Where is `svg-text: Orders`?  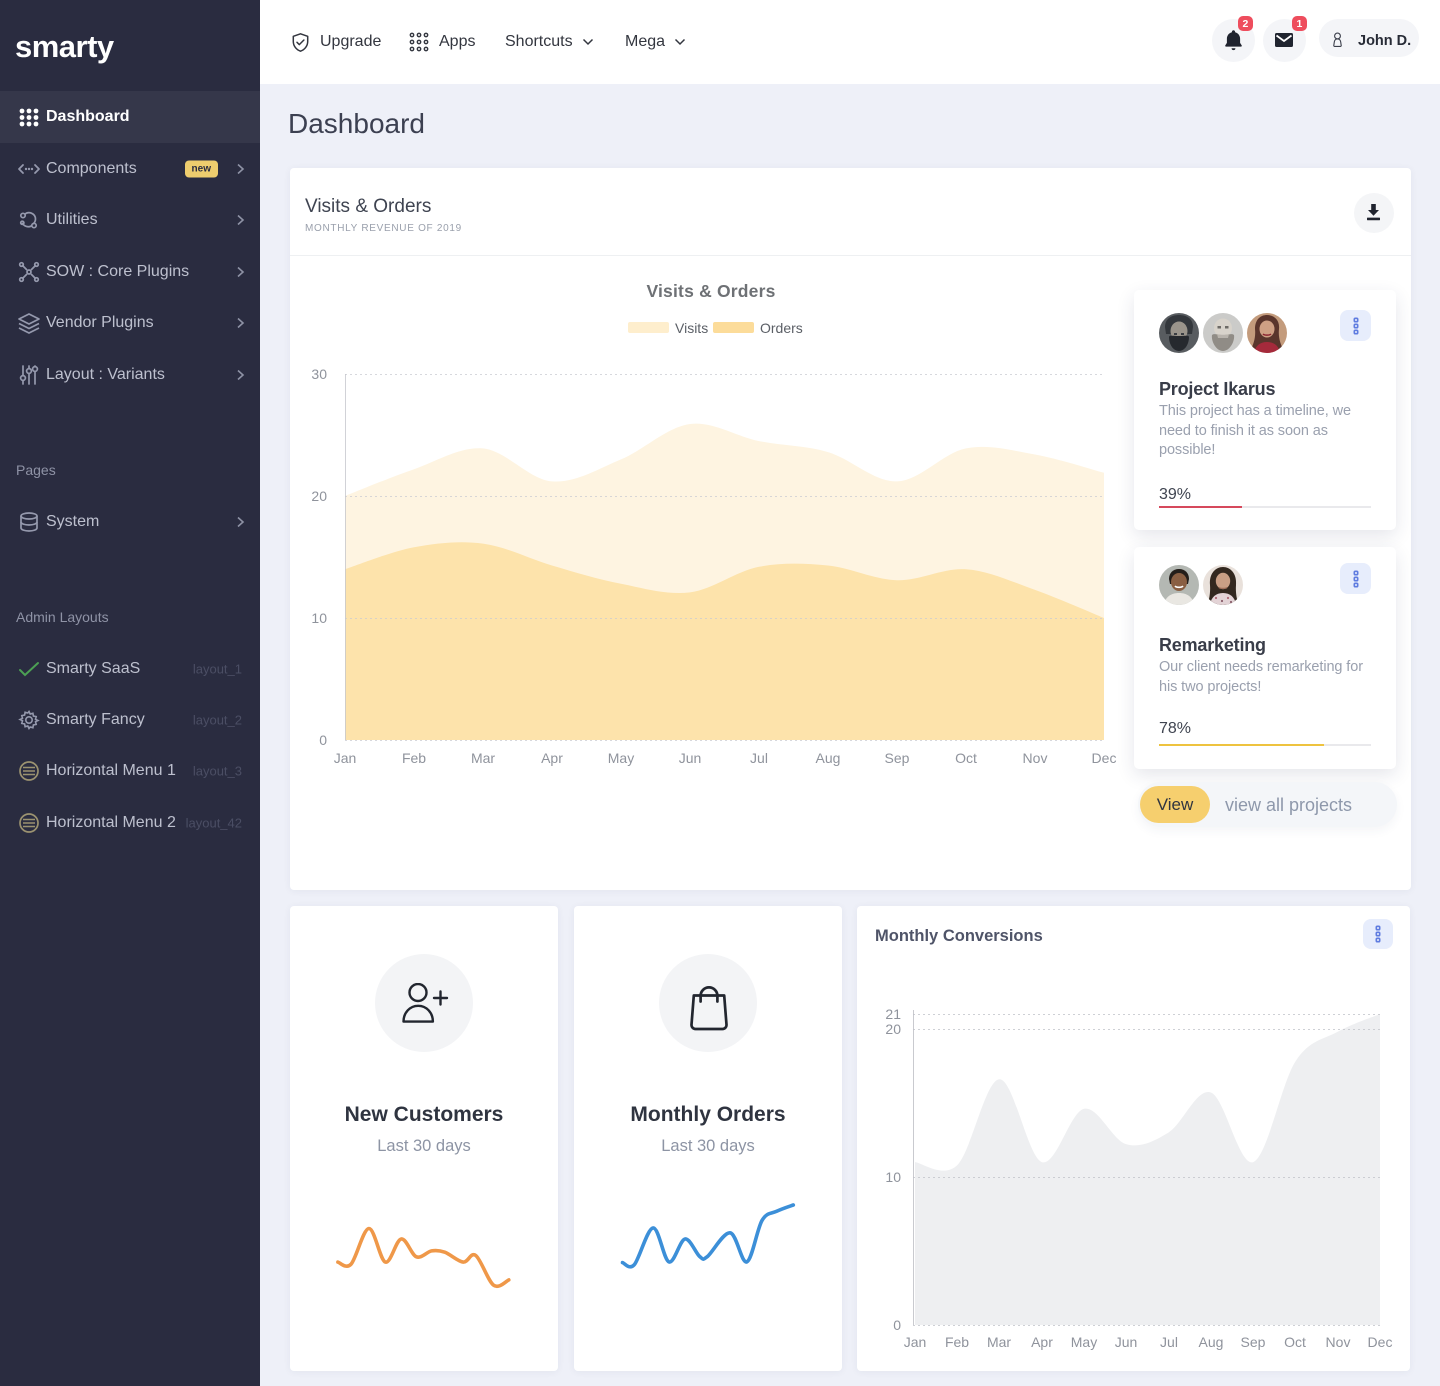 svg-text: Orders is located at coordinates (781, 328).